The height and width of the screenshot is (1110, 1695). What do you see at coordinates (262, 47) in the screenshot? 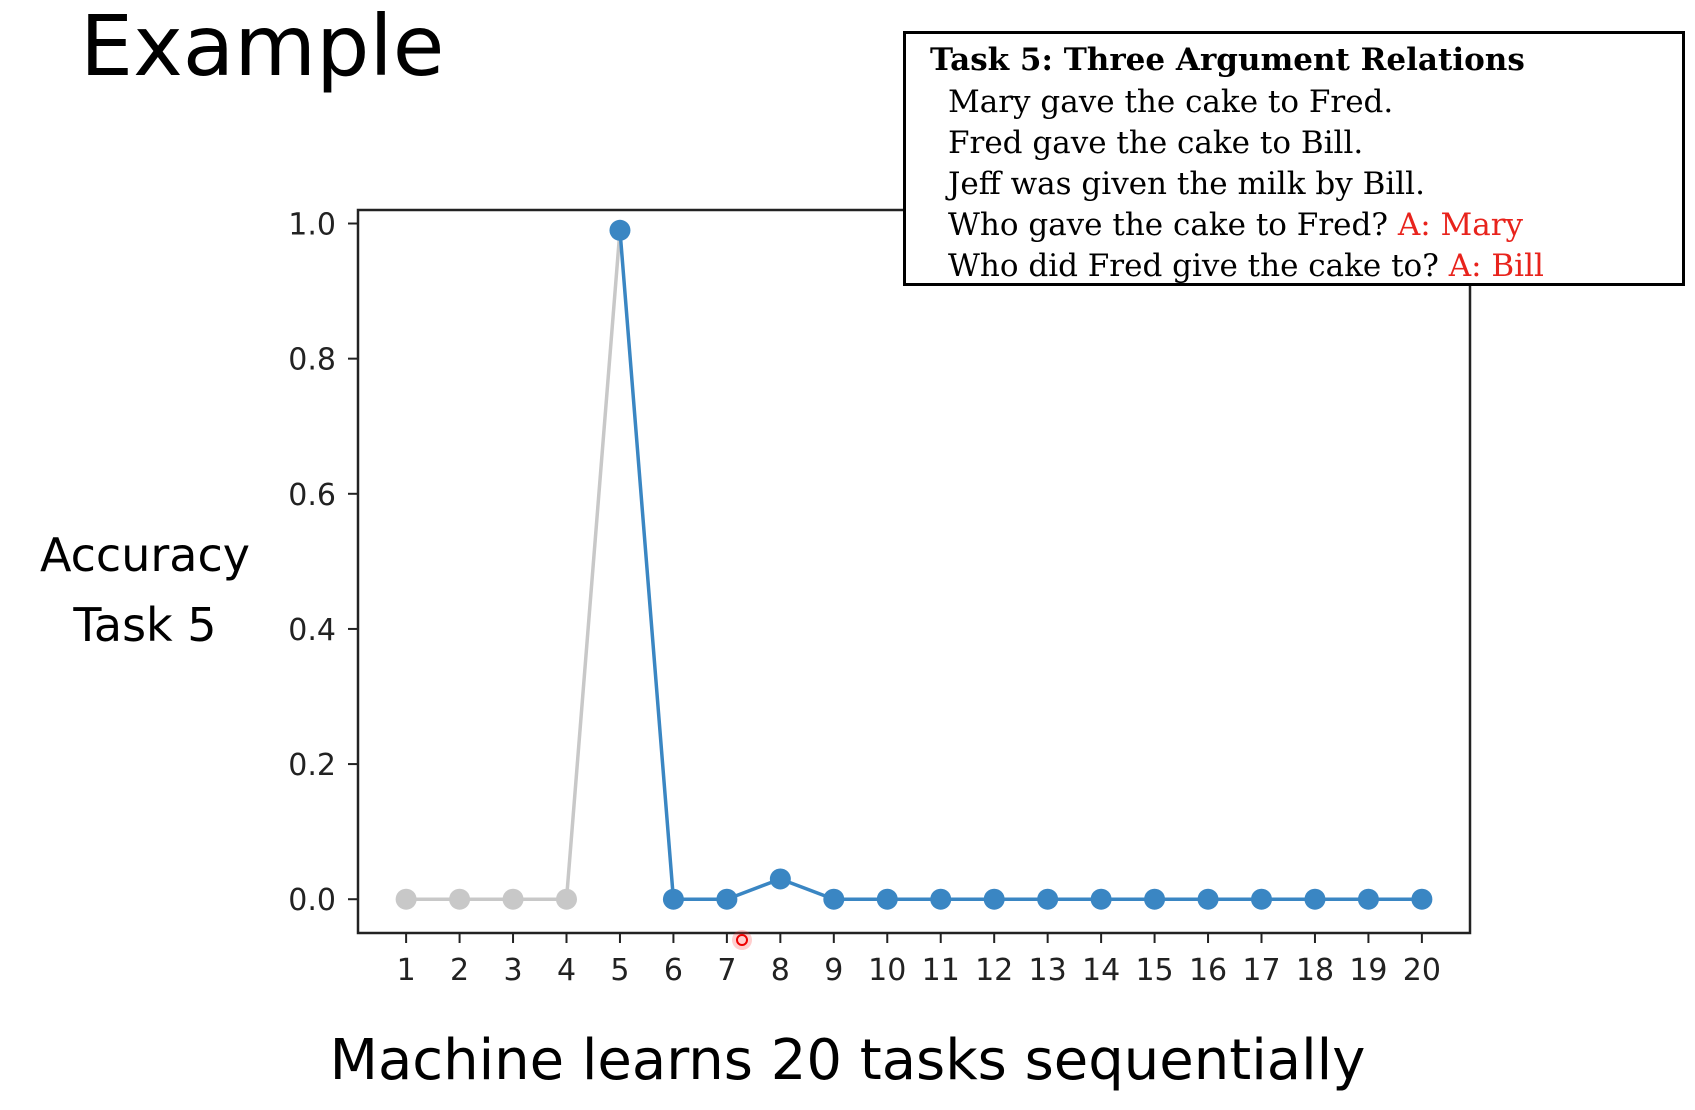
I see `slide-title: Example` at bounding box center [262, 47].